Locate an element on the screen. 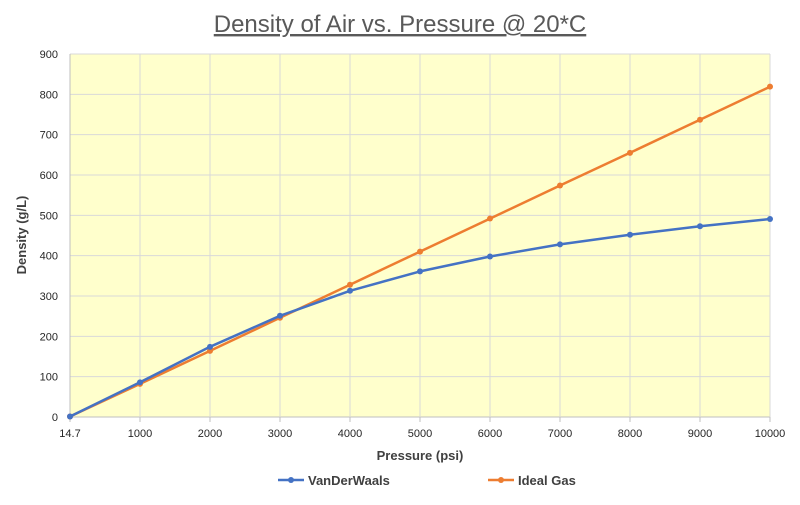  y-tick-label: 800 is located at coordinates (49, 95).